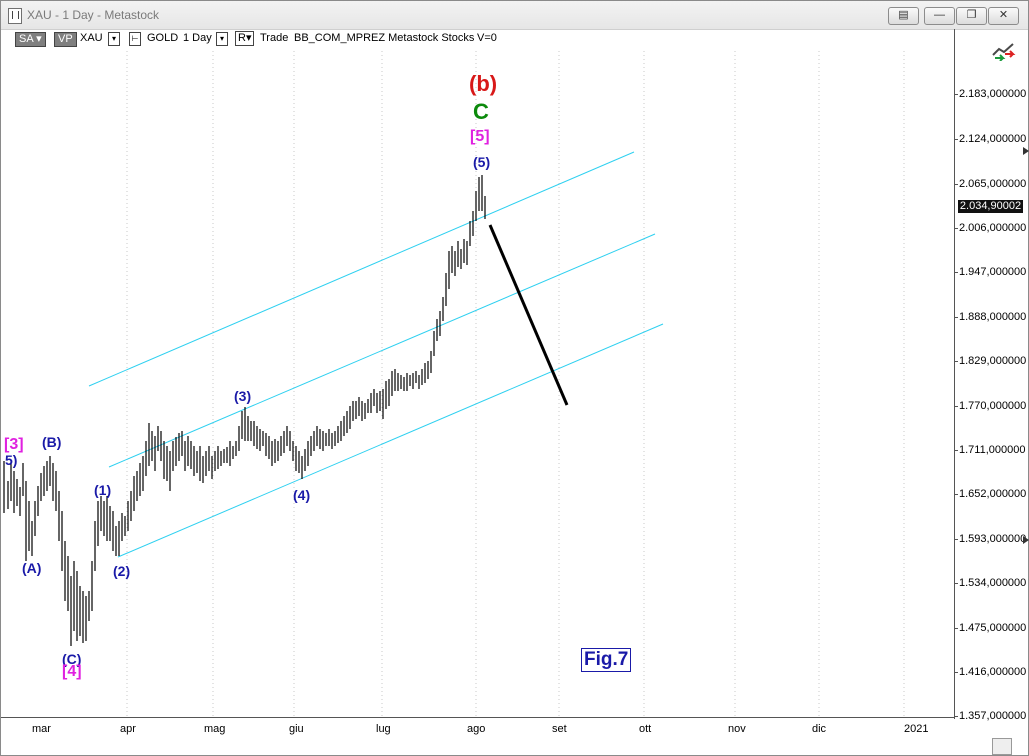  What do you see at coordinates (993, 228) in the screenshot?
I see `price-label: 2.006,000000` at bounding box center [993, 228].